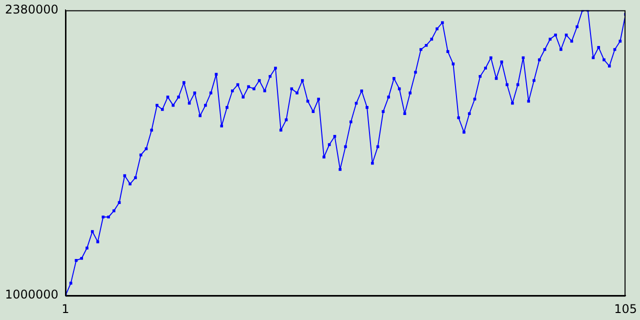  Describe the element at coordinates (625, 309) in the screenshot. I see `x-tick-label: 105` at that location.